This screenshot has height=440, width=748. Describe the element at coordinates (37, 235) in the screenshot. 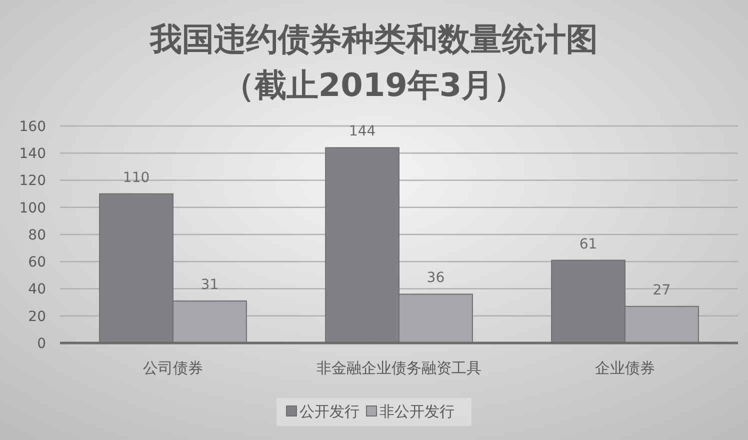

I see `y-tick-label: 80` at that location.